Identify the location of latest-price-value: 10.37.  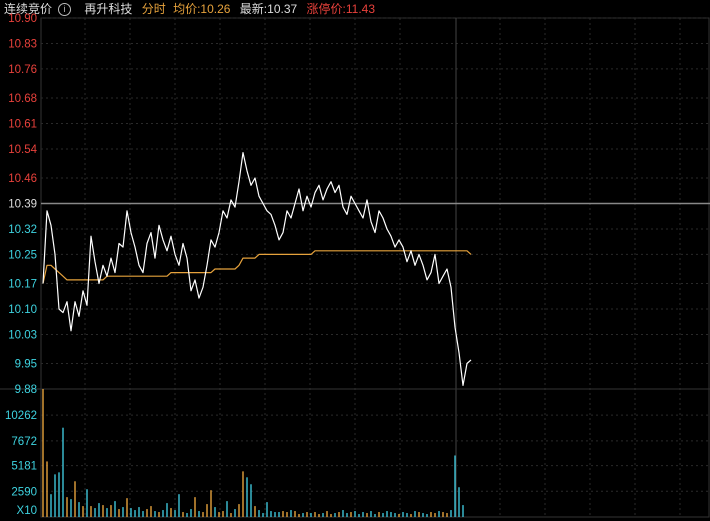
(282, 9).